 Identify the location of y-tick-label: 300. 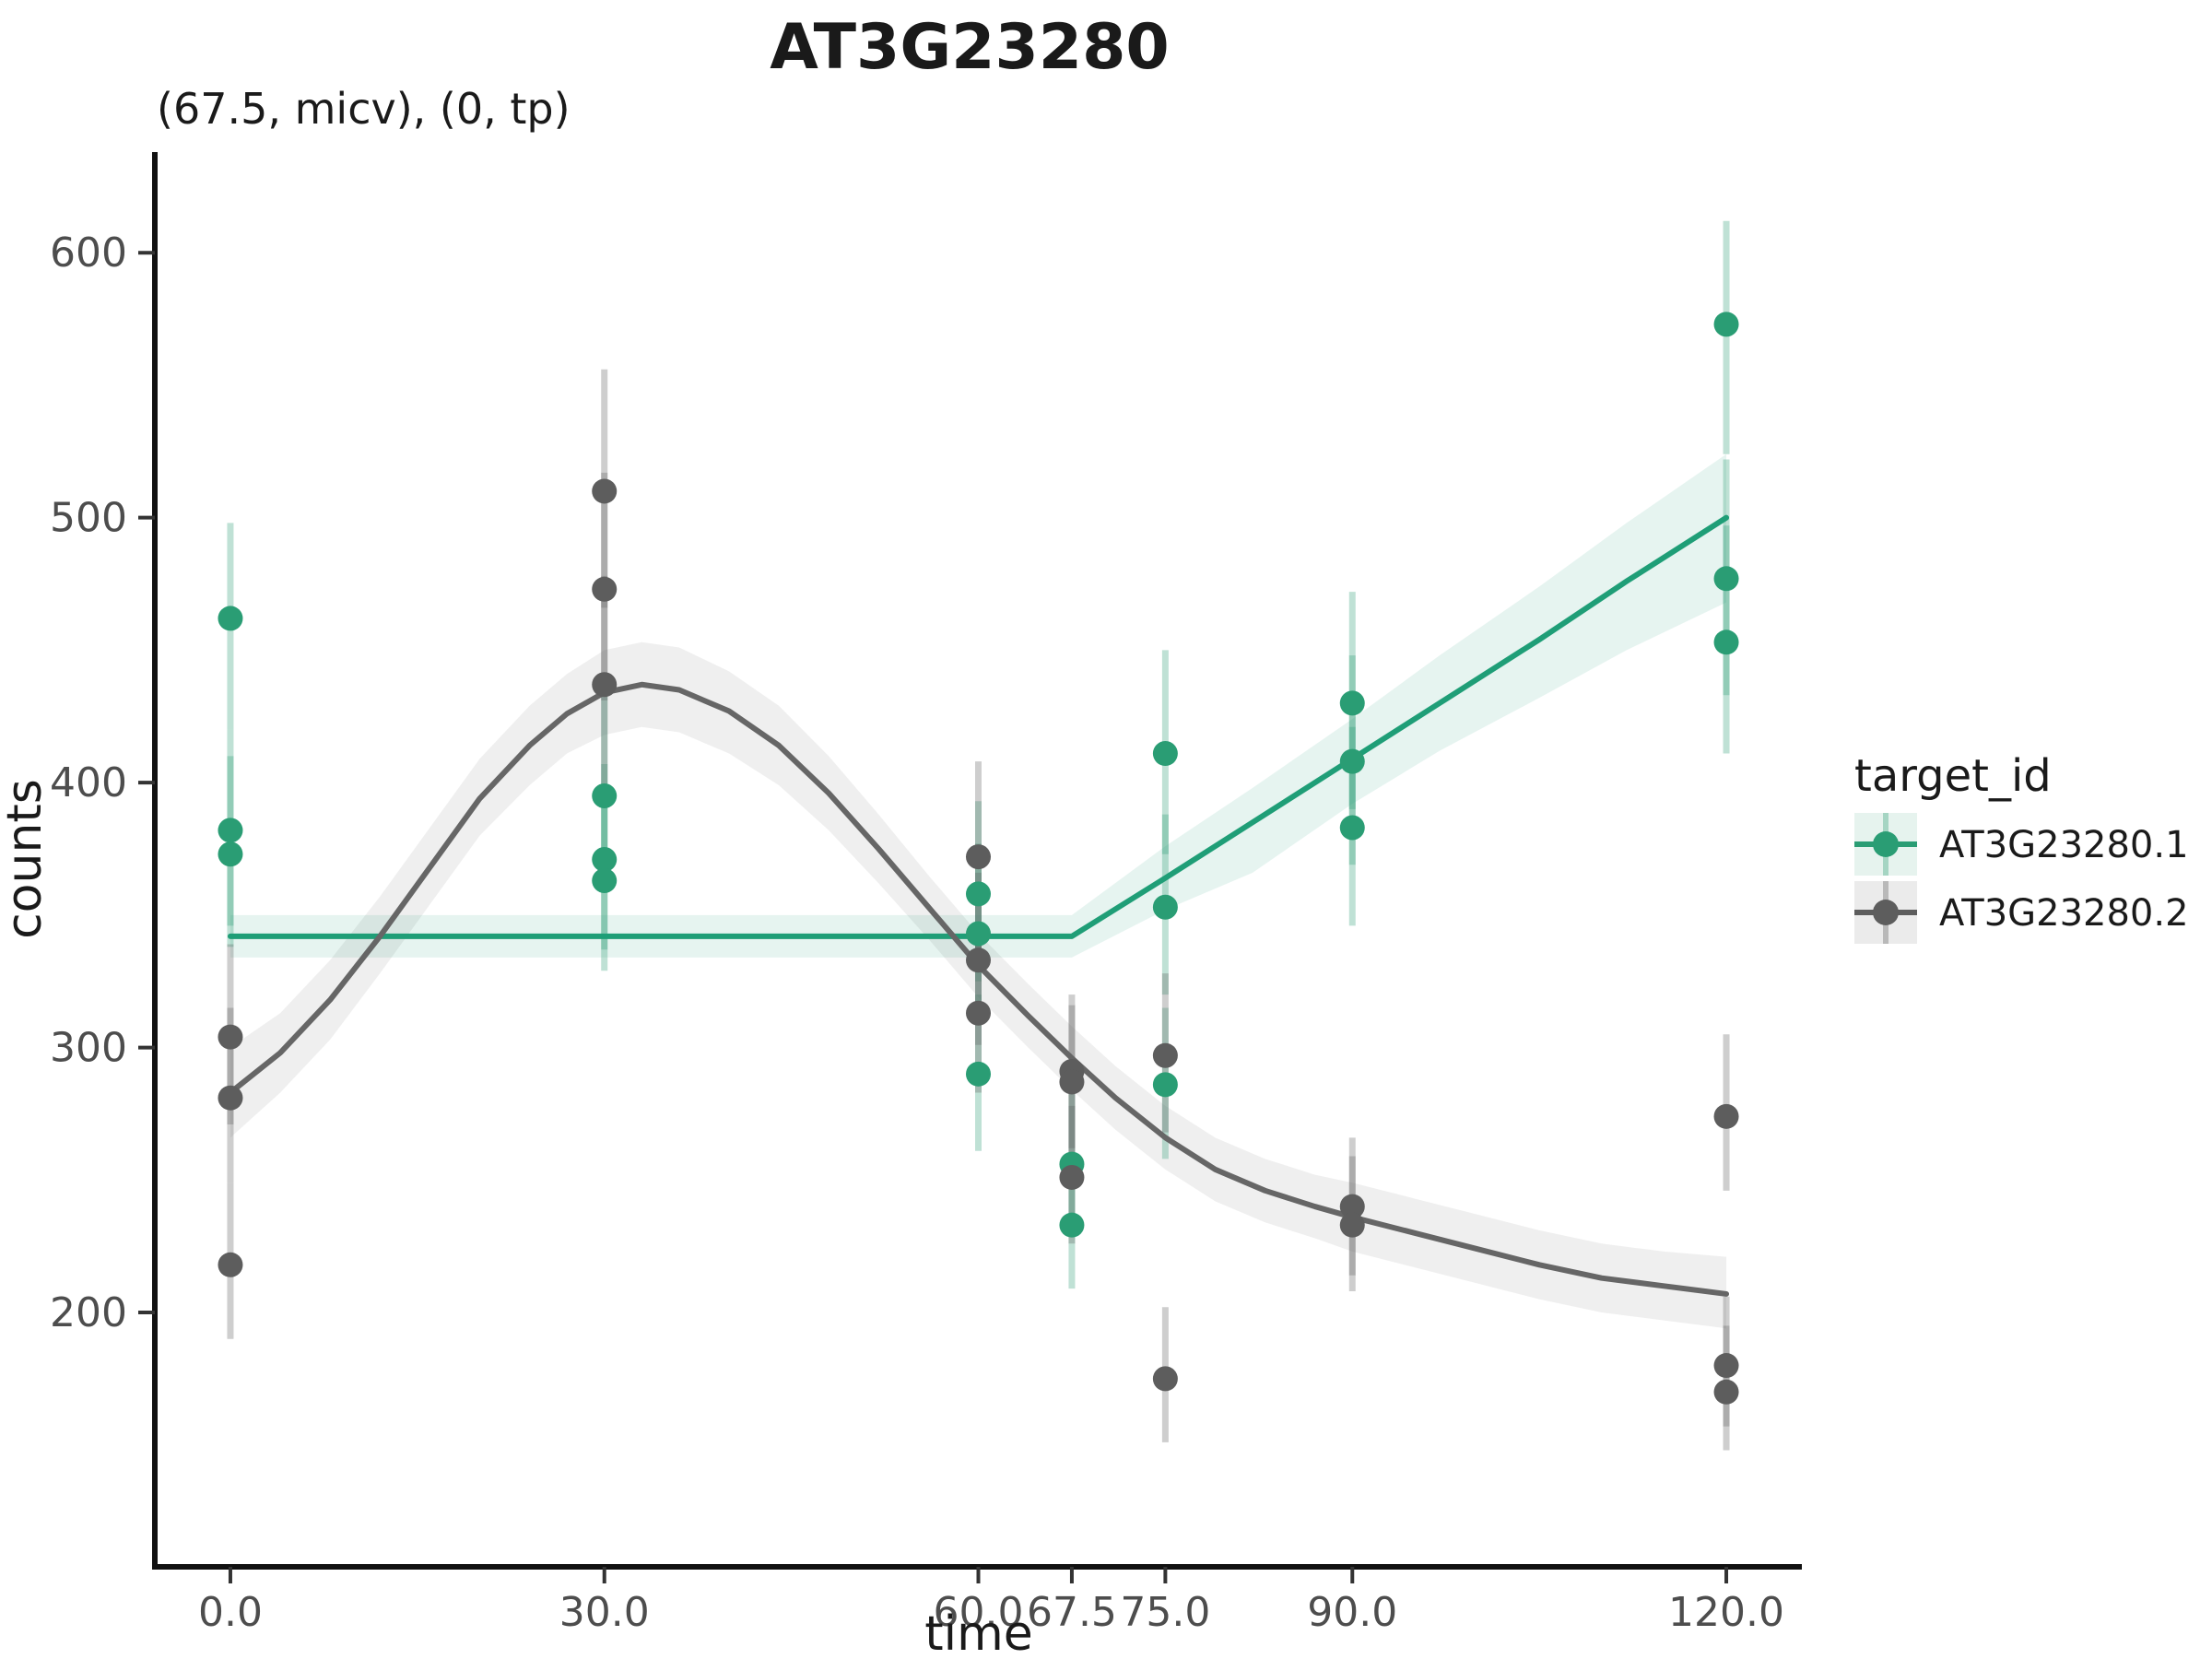
(88, 1048).